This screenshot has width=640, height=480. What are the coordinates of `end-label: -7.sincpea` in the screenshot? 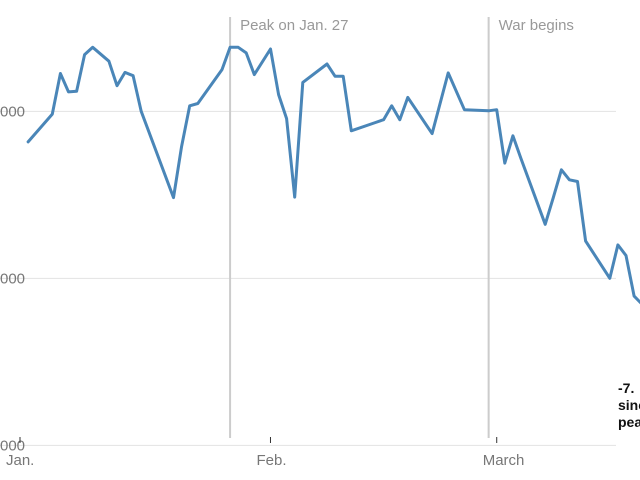 It's located at (629, 405).